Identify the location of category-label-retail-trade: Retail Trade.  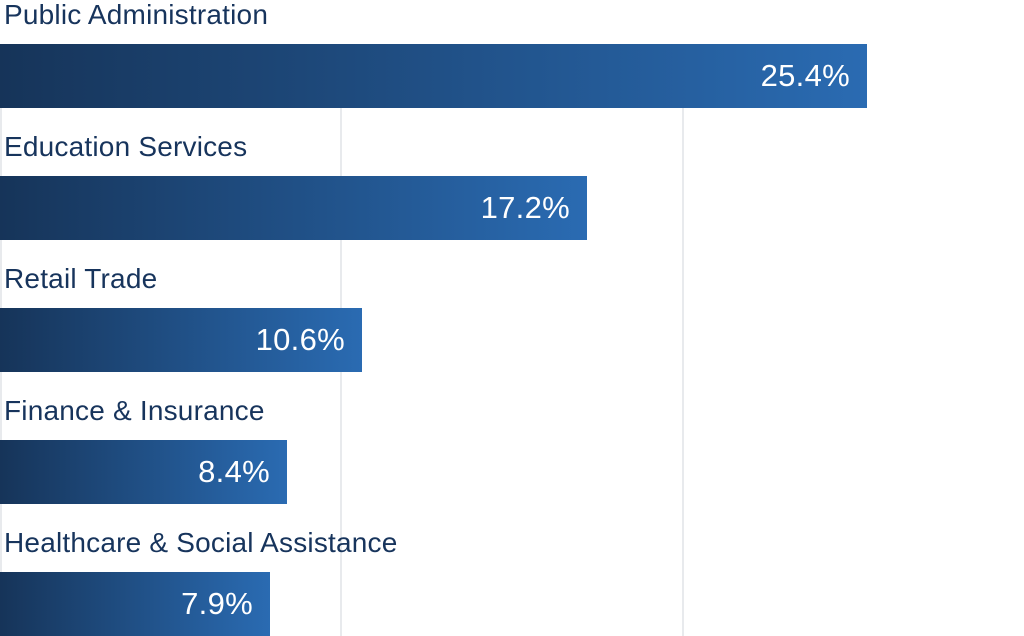
(81, 278).